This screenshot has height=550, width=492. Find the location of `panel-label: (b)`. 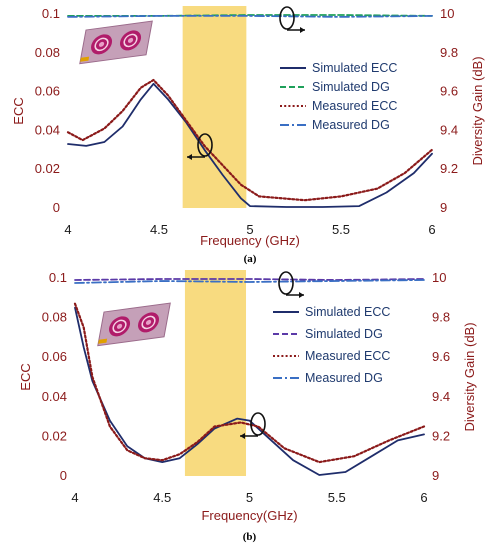

panel-label: (b) is located at coordinates (250, 537).